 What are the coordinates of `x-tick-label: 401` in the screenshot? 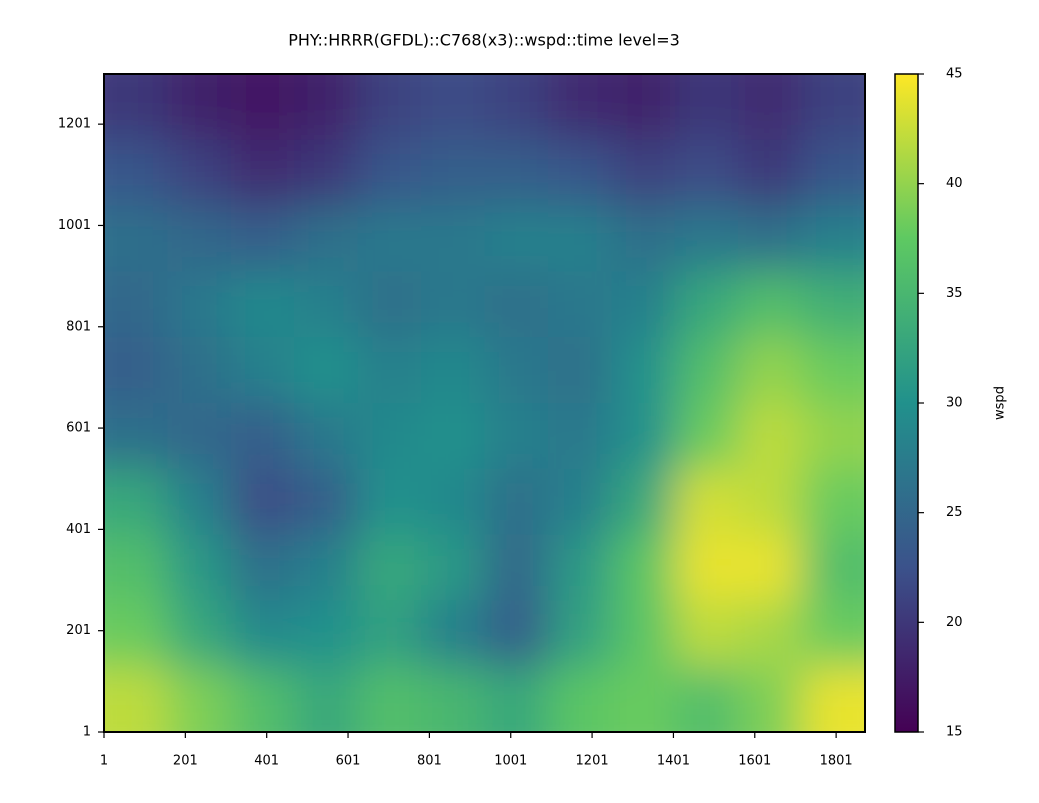 It's located at (266, 761).